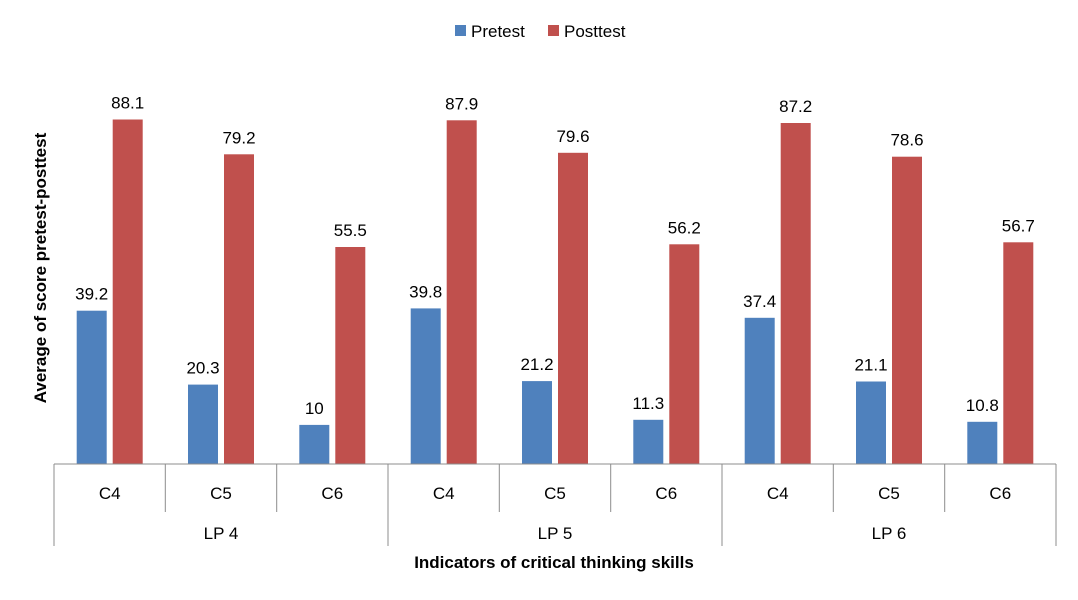  Describe the element at coordinates (684, 354) in the screenshot. I see `bar-posttest-lp5-c6` at that location.